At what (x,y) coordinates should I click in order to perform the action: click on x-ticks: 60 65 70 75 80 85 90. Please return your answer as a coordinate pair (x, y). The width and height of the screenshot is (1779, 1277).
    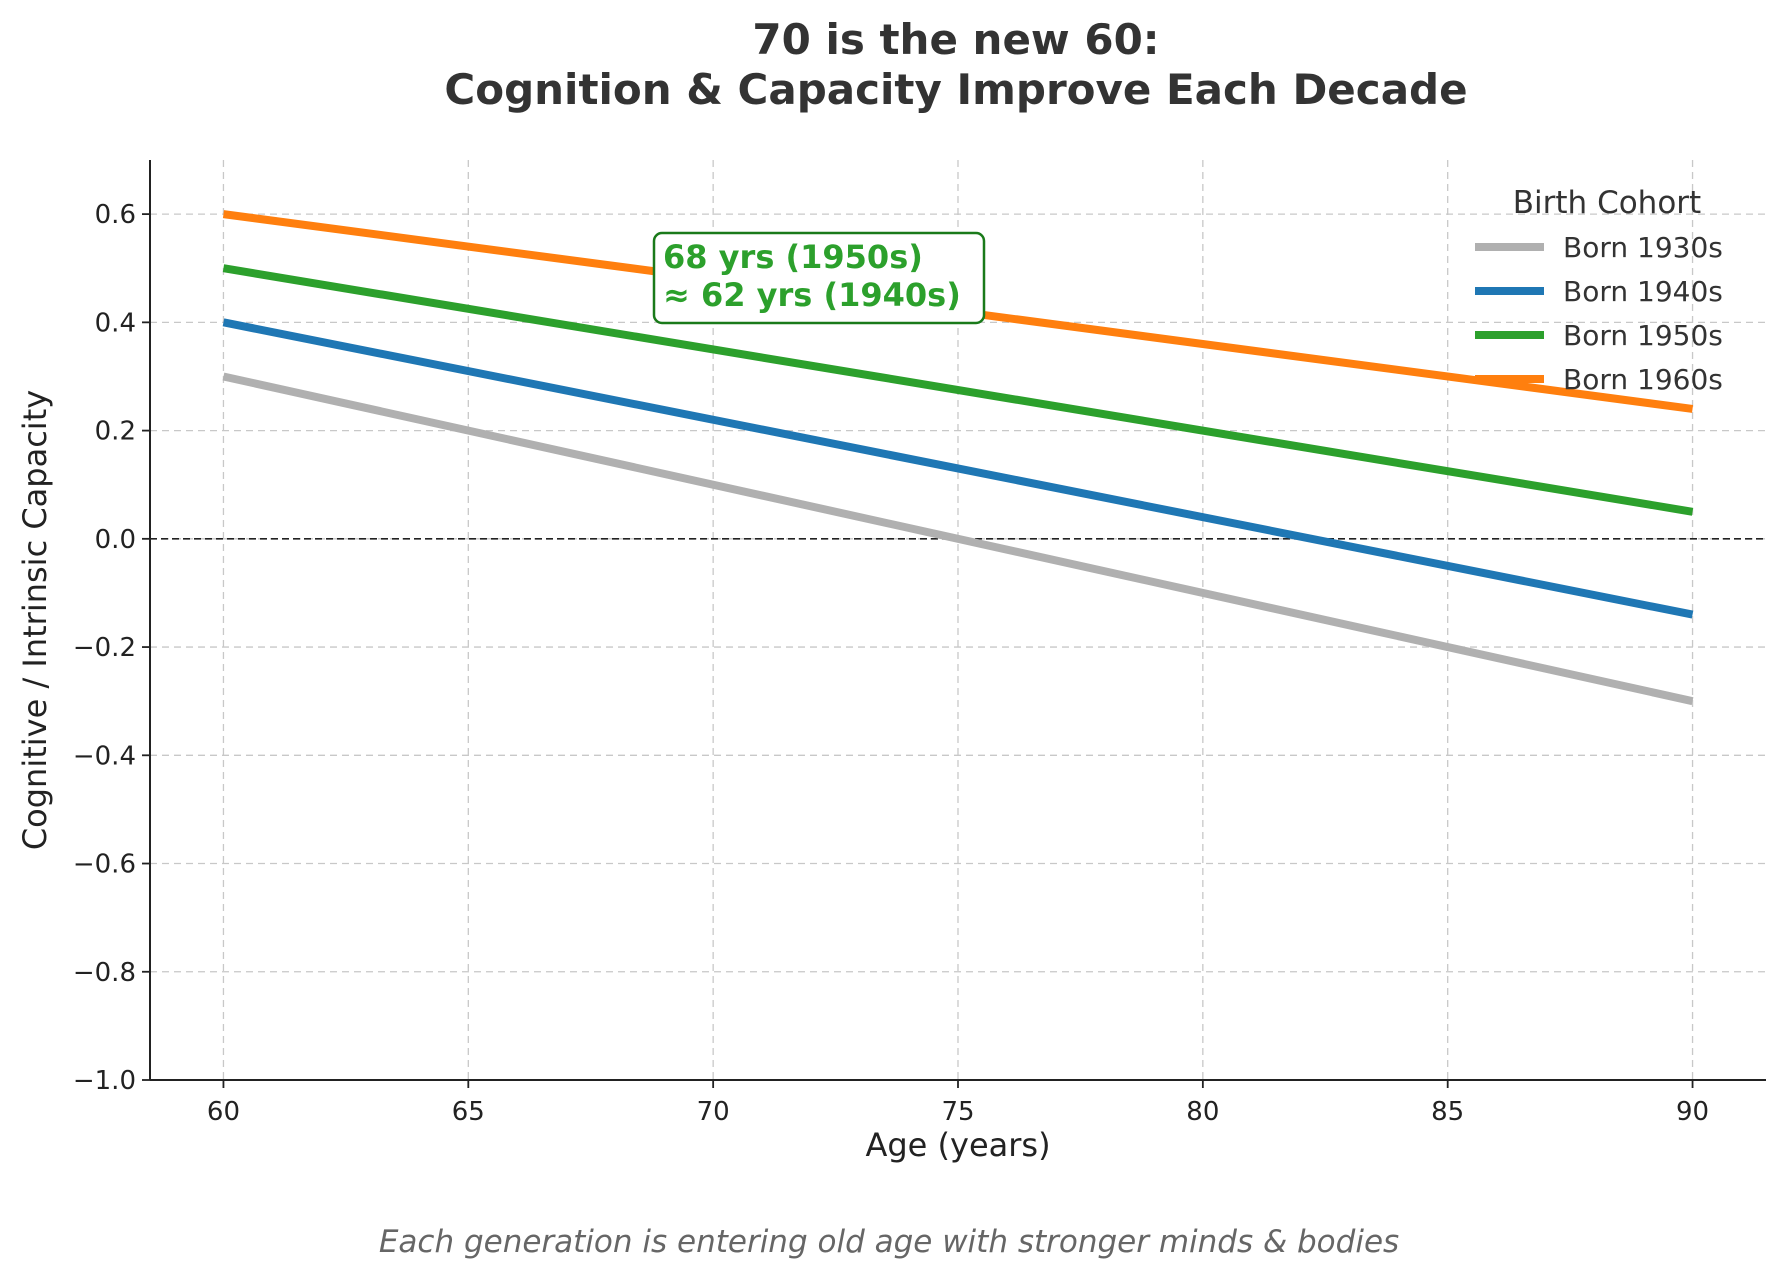
    Looking at the image, I should click on (958, 1103).